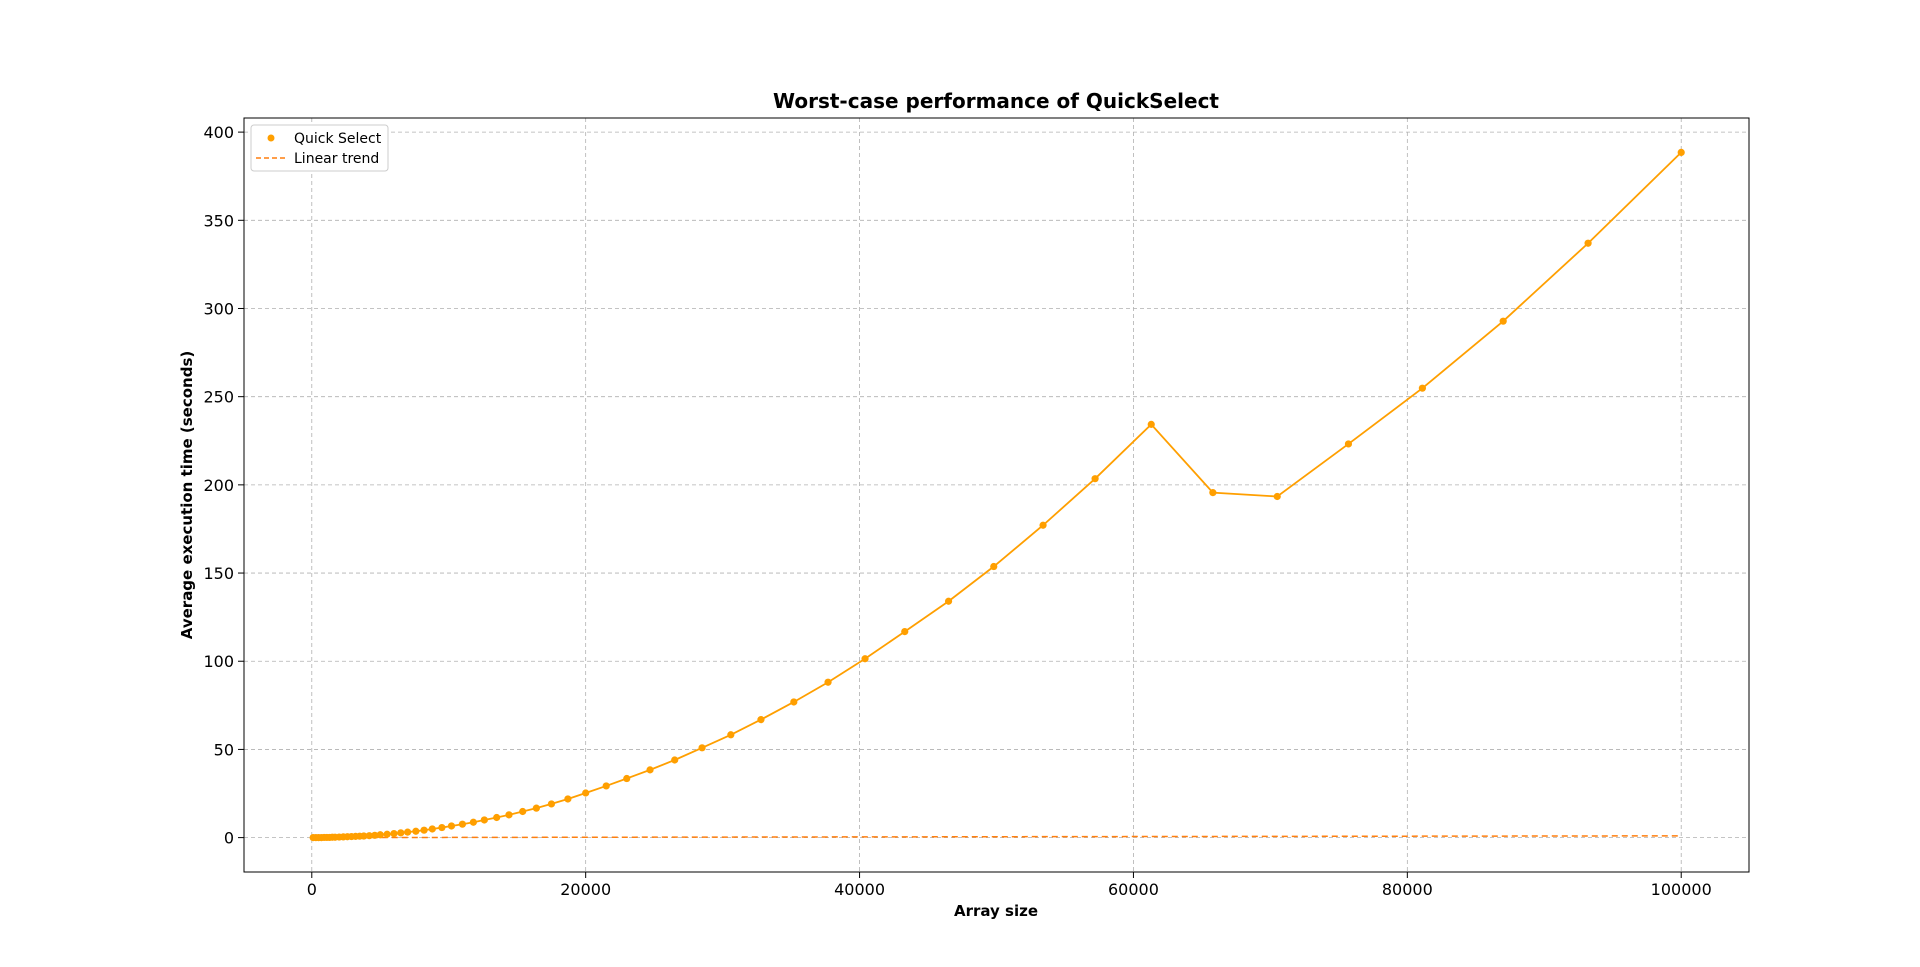 This screenshot has height=967, width=1920. What do you see at coordinates (218, 220) in the screenshot?
I see `y-tick-label: 350` at bounding box center [218, 220].